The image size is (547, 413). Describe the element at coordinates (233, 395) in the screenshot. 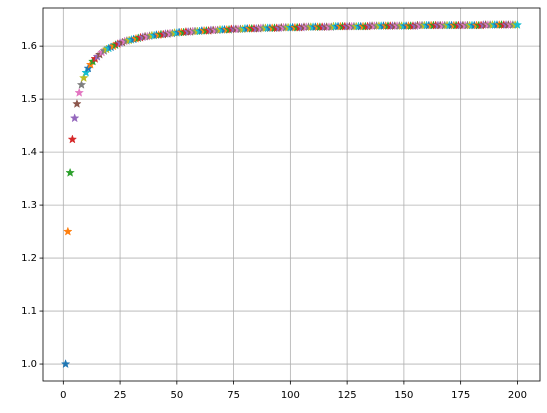

I see `x-tick-label: 75` at that location.